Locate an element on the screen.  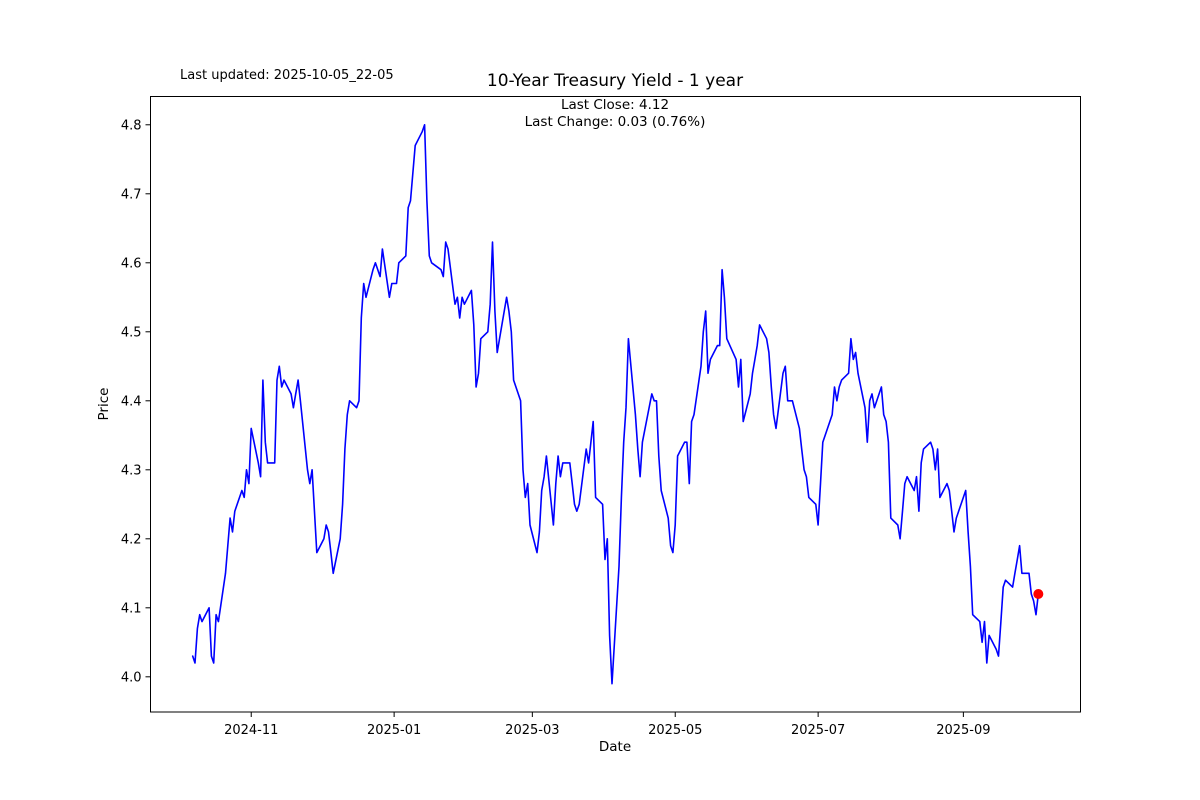
y-tick-label: 4.0 is located at coordinates (131, 677).